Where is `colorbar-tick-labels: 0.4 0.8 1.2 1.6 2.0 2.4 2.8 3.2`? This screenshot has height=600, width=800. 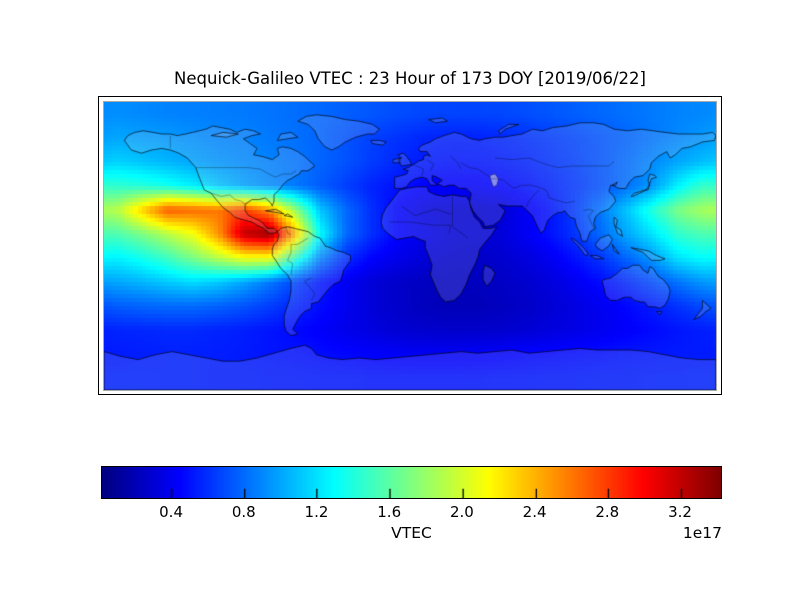 colorbar-tick-labels: 0.4 0.8 1.2 1.6 2.0 2.4 2.8 3.2 is located at coordinates (411, 512).